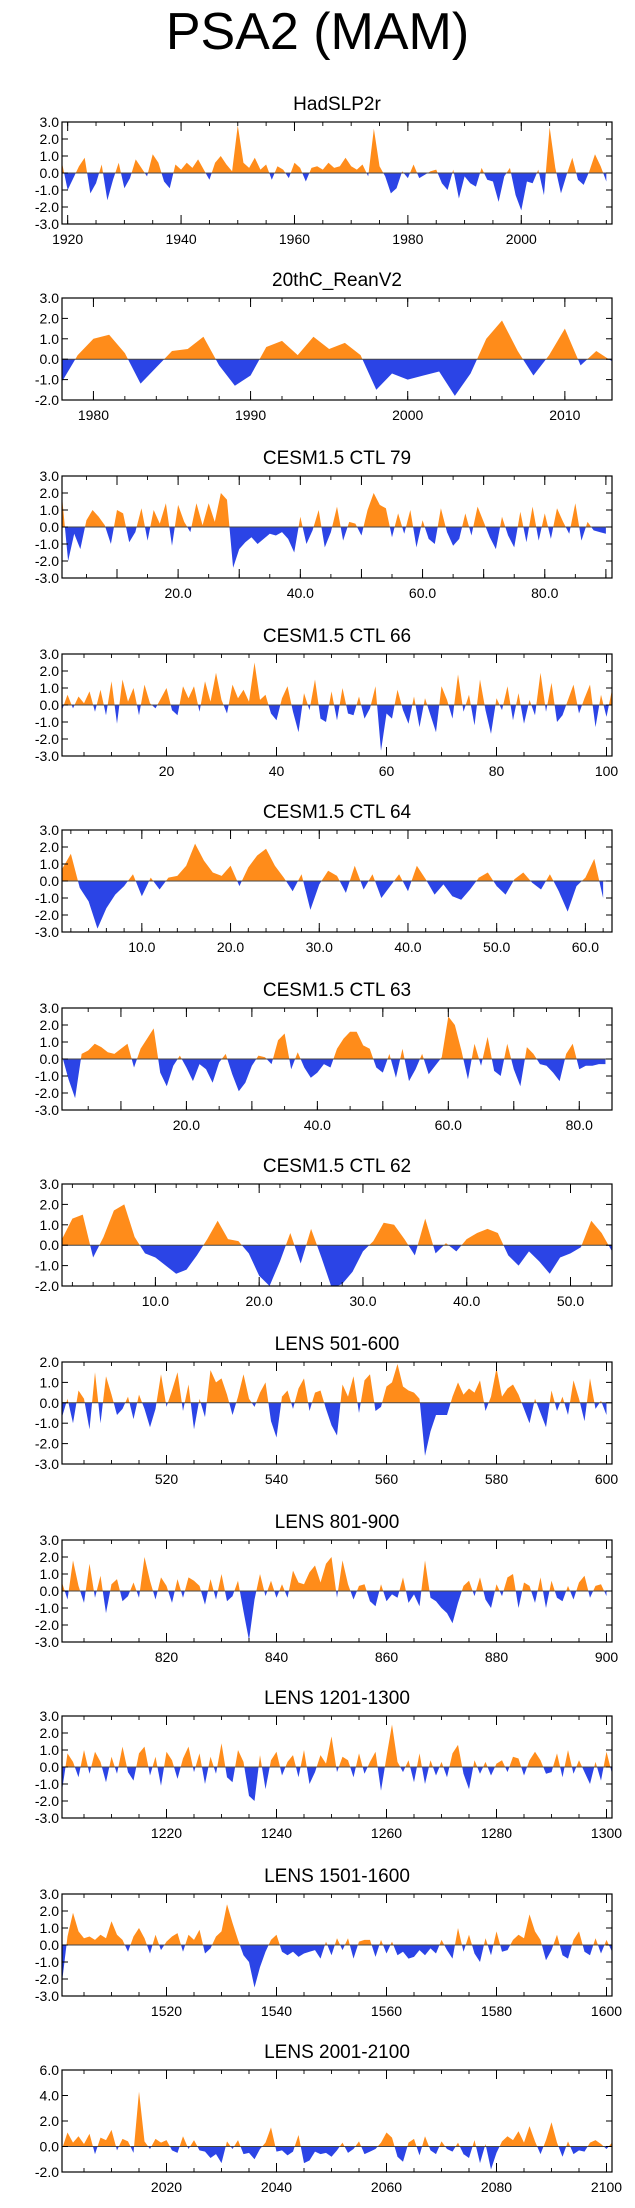  I want to click on panel-title: LENS 1201-1300, so click(337, 1698).